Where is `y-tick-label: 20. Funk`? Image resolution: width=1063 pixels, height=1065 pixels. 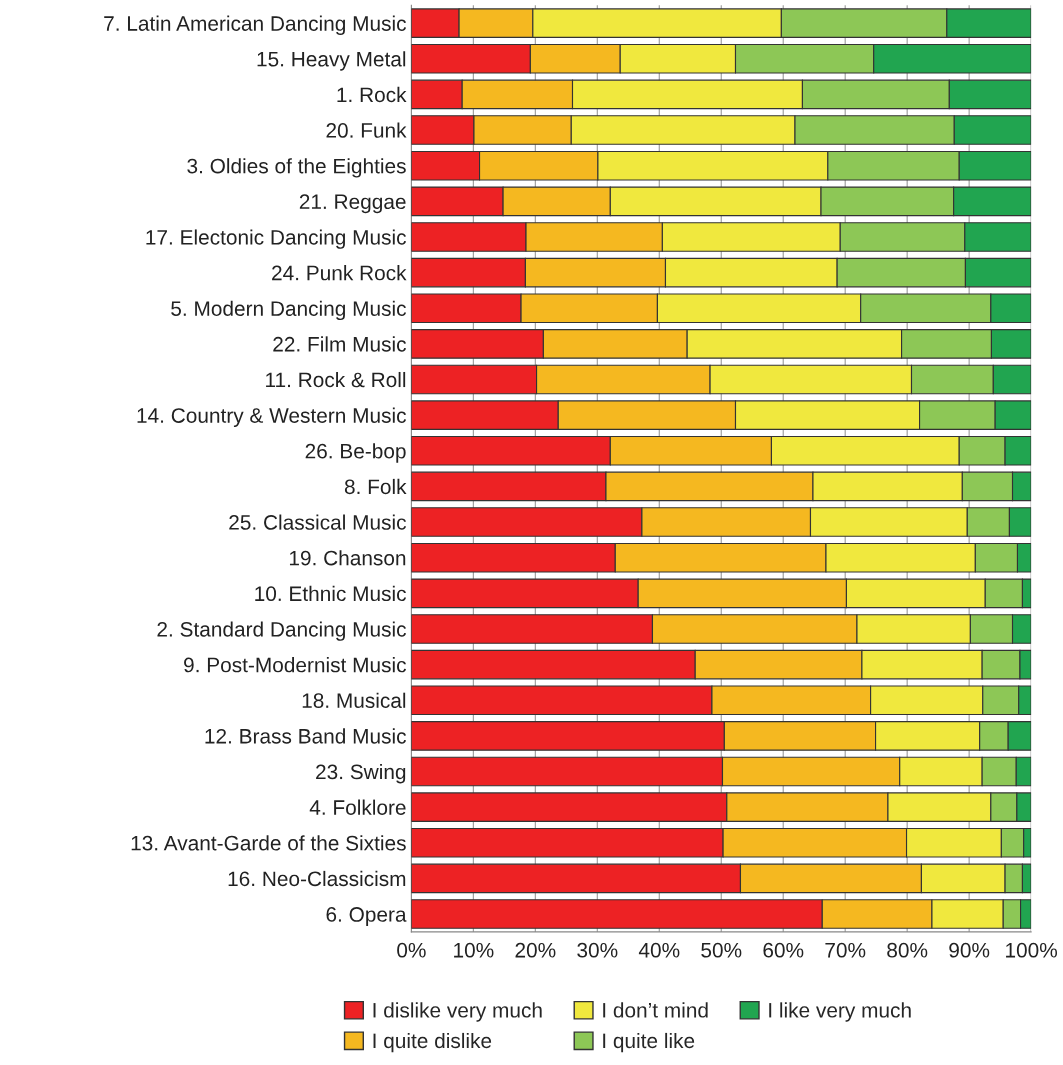
y-tick-label: 20. Funk is located at coordinates (366, 130).